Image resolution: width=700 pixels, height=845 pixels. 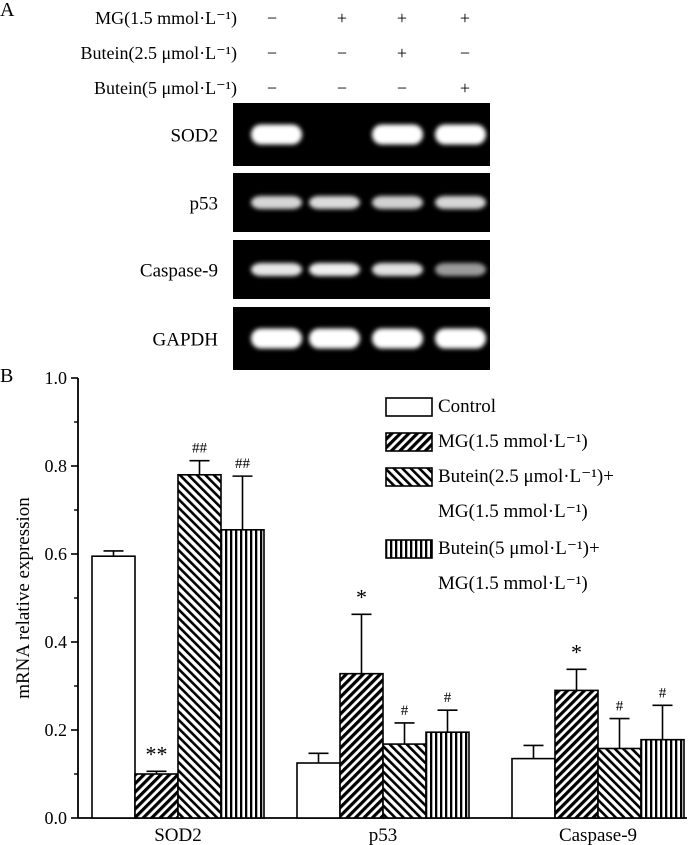 I want to click on gel-row-label: p53, so click(x=204, y=204).